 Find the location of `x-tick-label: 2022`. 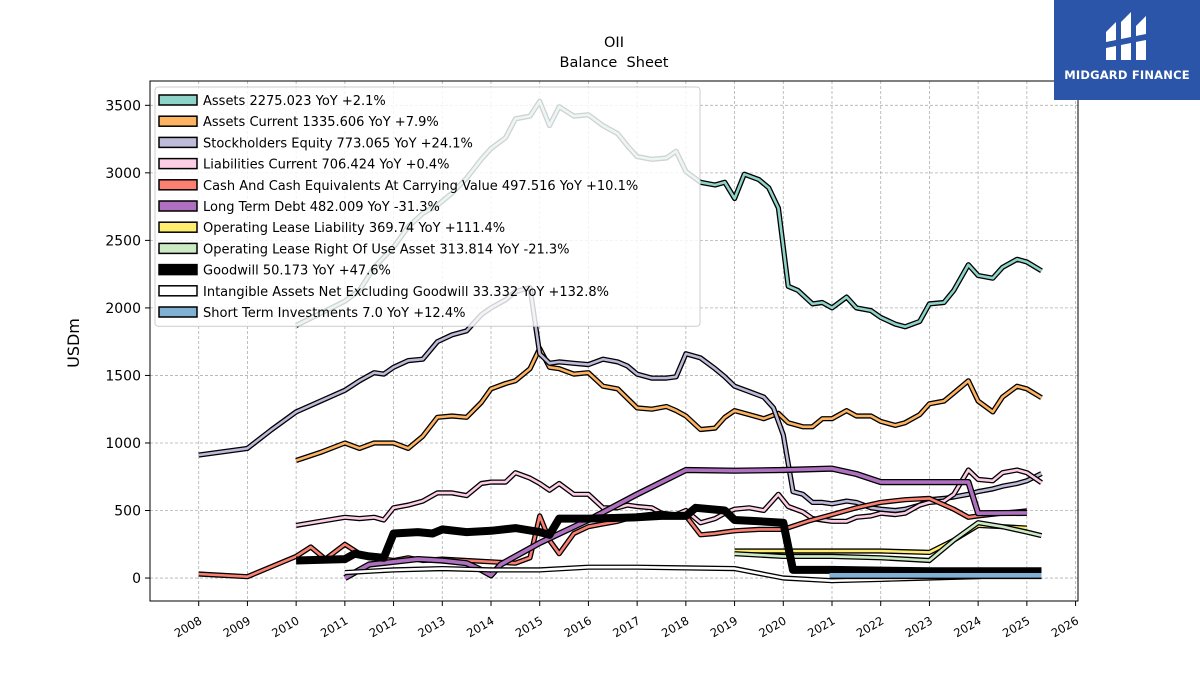

x-tick-label: 2022 is located at coordinates (870, 626).